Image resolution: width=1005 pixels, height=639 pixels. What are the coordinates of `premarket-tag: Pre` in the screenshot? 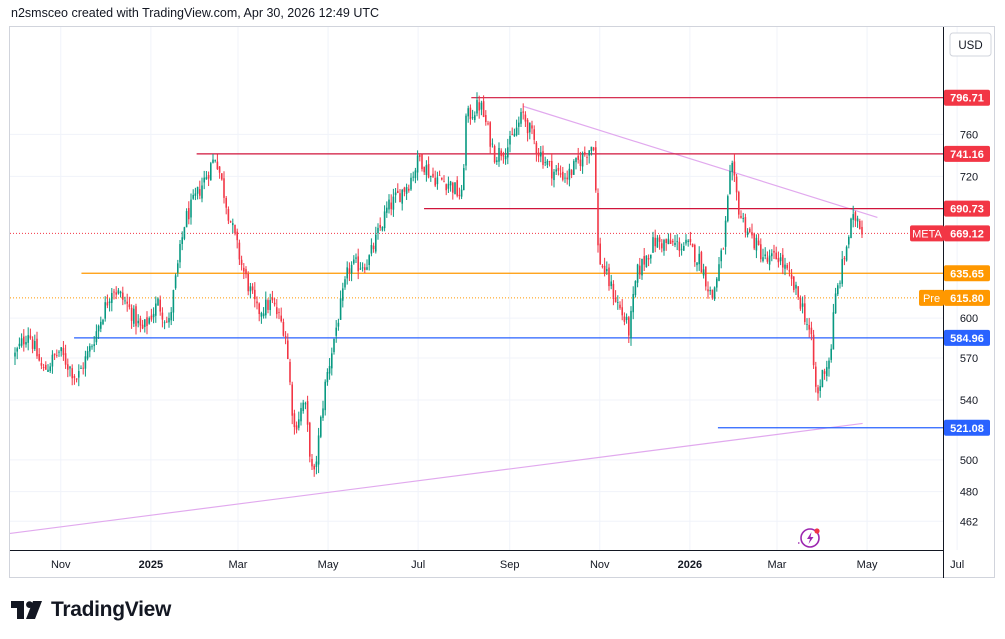 It's located at (931, 299).